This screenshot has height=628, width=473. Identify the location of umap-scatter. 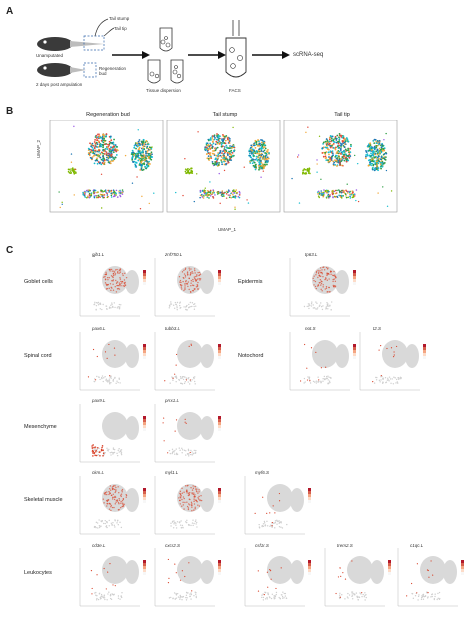
(223, 166).